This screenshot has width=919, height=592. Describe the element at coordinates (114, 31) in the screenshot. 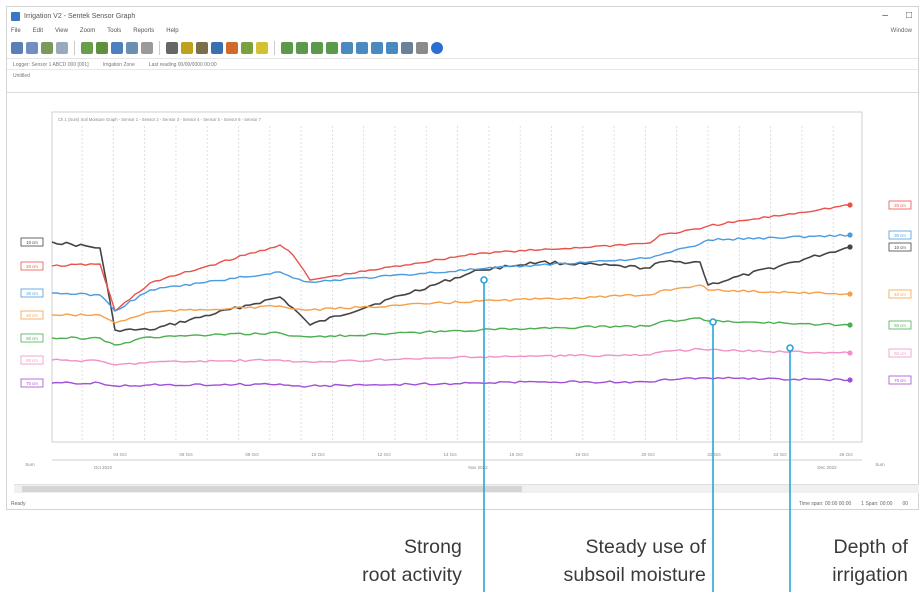

I see `menu-tools: Tools` at that location.